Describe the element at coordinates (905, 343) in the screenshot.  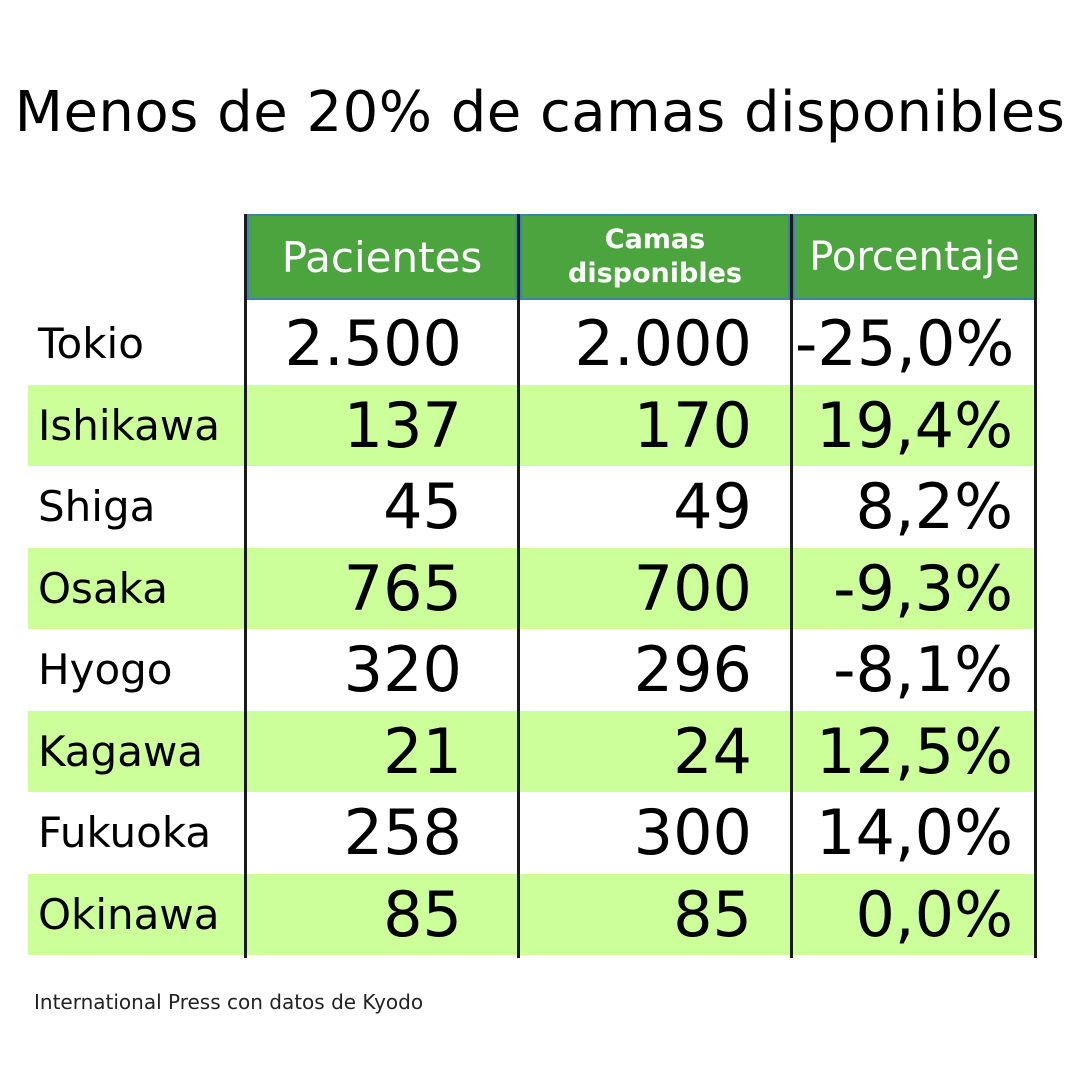
I see `cell-porcentaje: -25,0%` at that location.